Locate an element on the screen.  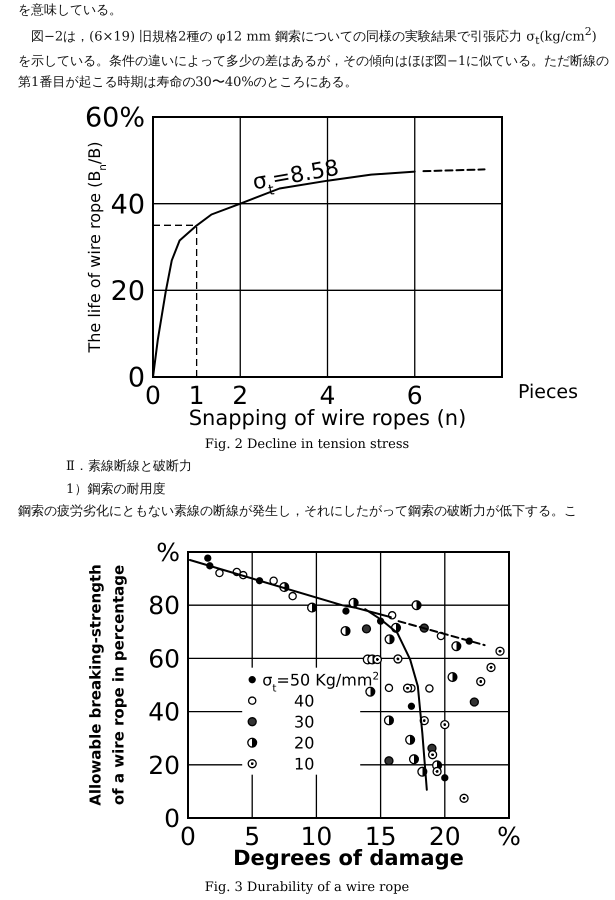
y-tick-label: 80 is located at coordinates (164, 605).